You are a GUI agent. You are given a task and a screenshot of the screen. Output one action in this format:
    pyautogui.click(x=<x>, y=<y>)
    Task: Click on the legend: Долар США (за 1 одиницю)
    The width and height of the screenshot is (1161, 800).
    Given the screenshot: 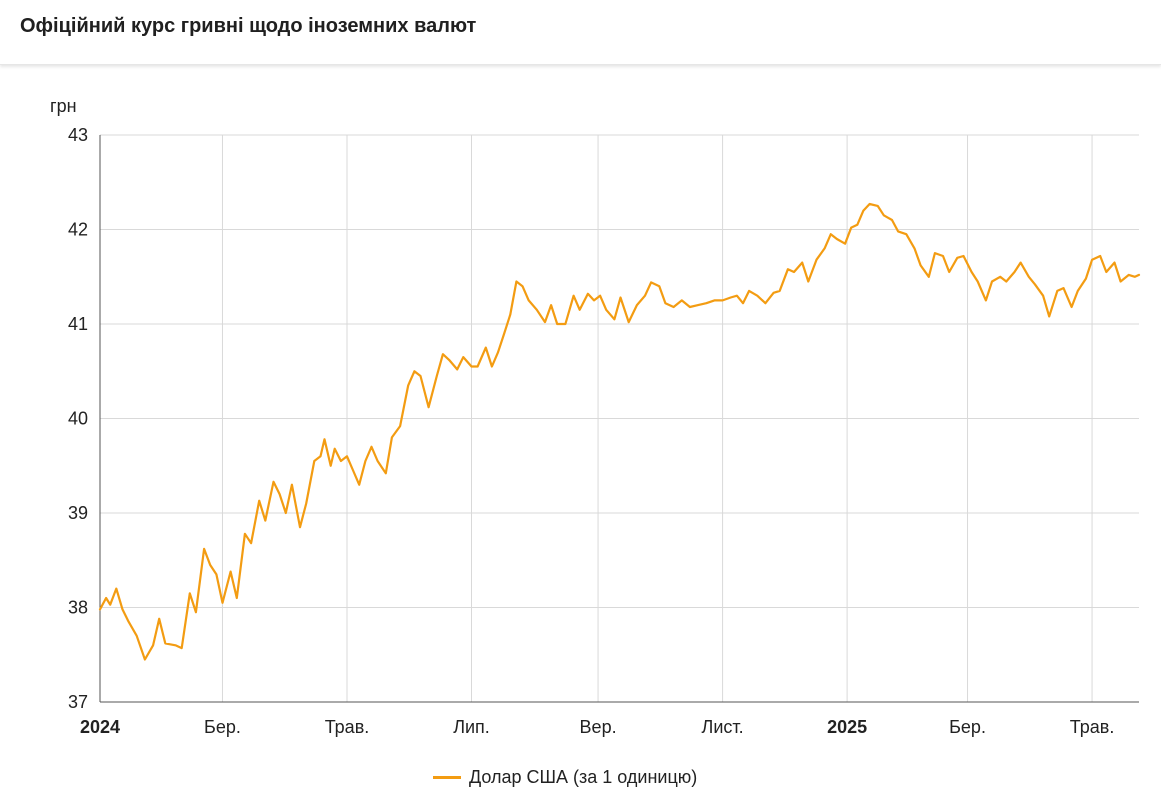 What is the action you would take?
    pyautogui.click(x=565, y=777)
    